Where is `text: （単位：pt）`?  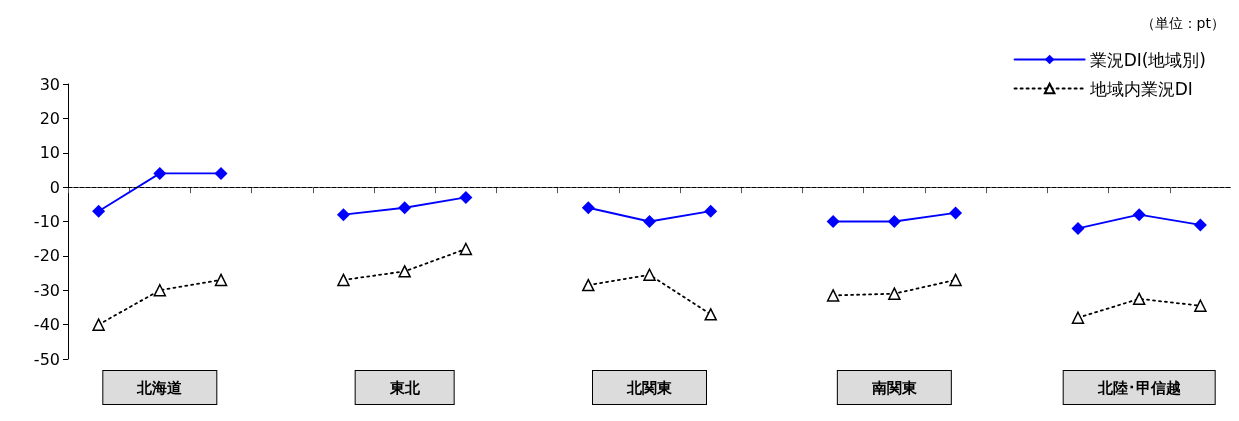
text: （単位：pt） is located at coordinates (1183, 23).